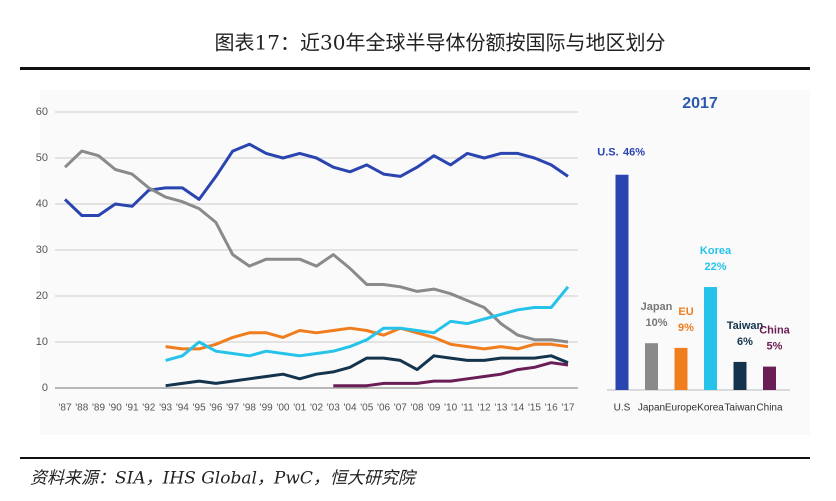 The height and width of the screenshot is (501, 836). What do you see at coordinates (450, 408) in the screenshot?
I see `x-tick-label: '10` at bounding box center [450, 408].